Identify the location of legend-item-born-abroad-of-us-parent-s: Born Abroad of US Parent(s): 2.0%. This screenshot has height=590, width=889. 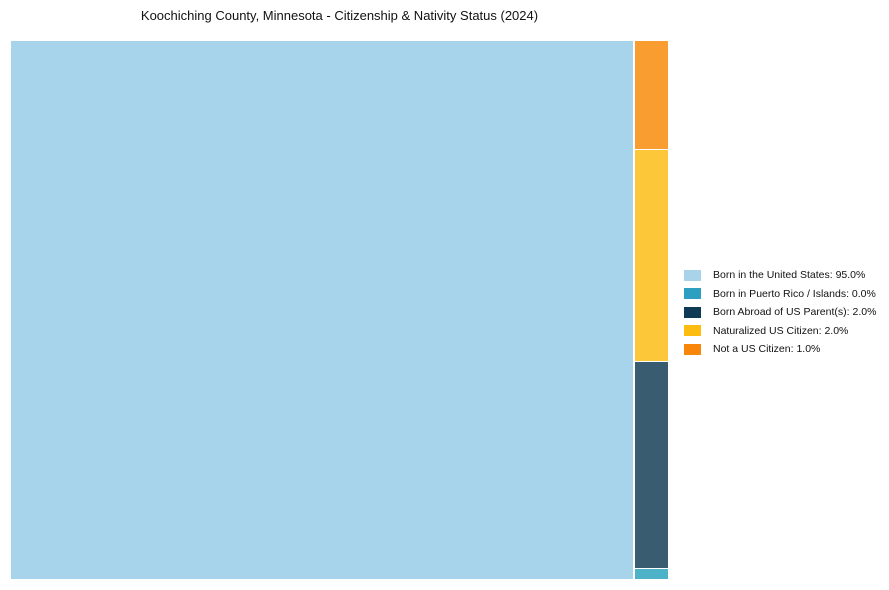
(780, 312).